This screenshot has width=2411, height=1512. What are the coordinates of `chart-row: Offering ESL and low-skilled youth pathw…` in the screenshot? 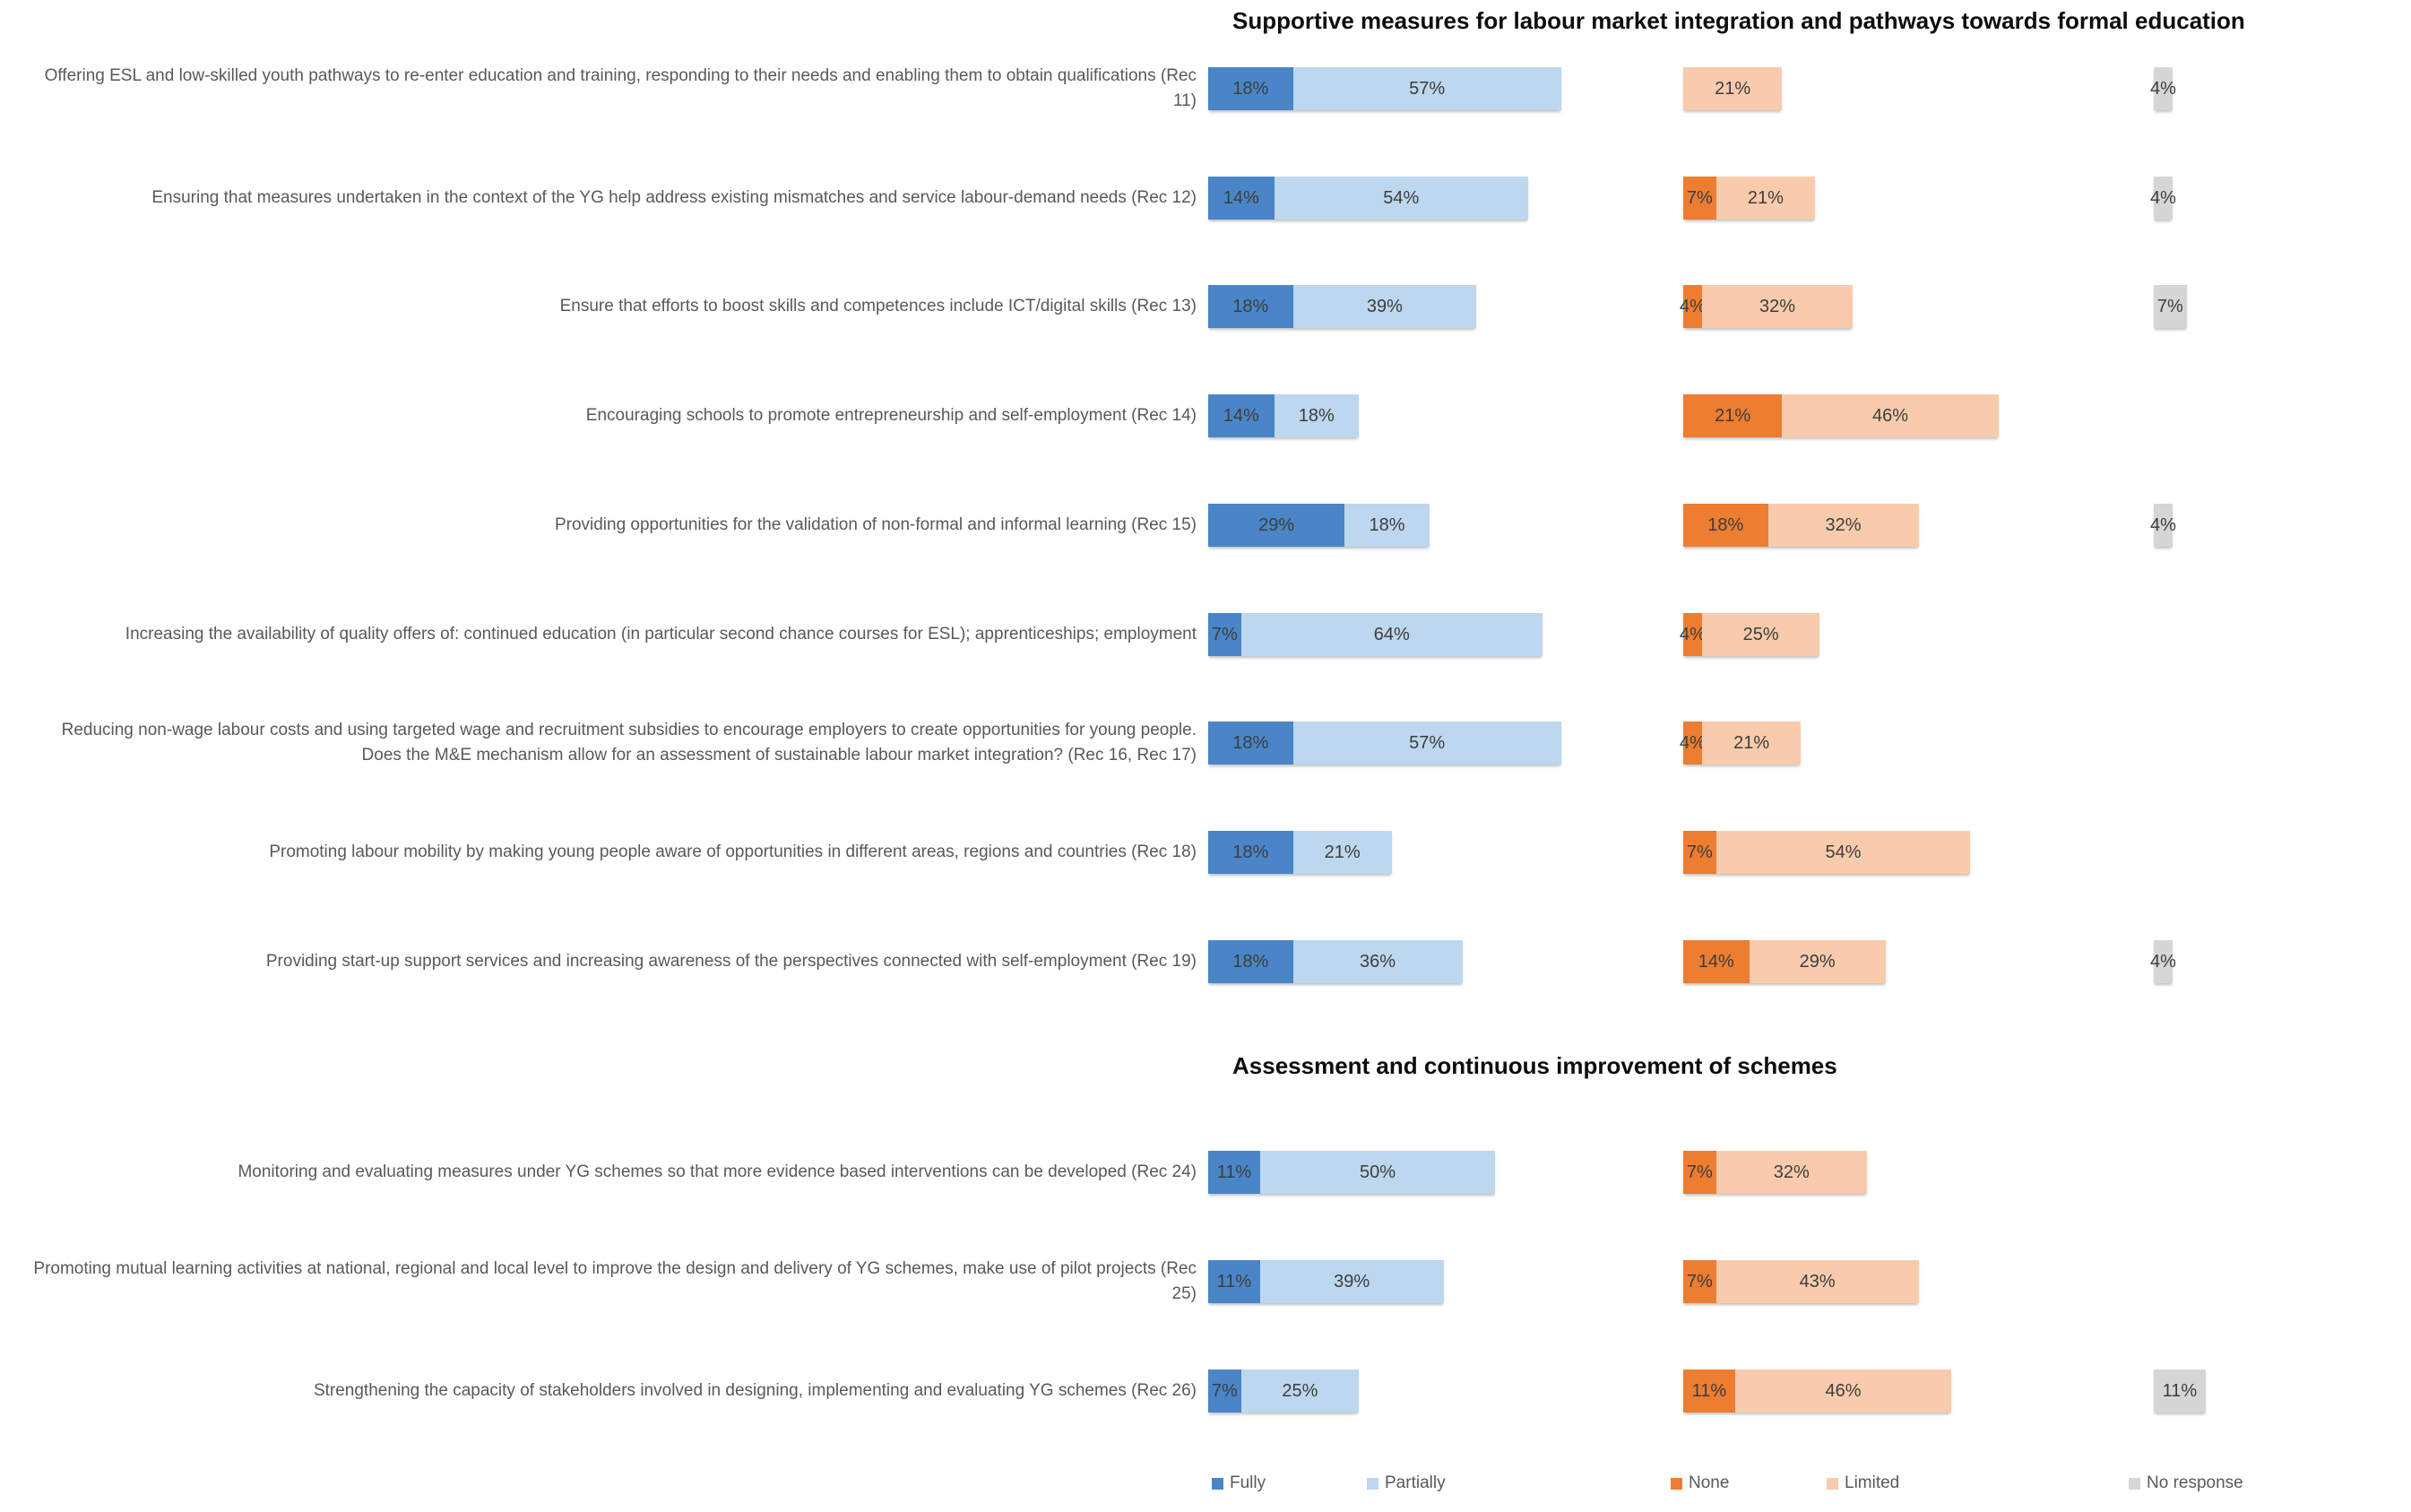 It's located at (1205, 88).